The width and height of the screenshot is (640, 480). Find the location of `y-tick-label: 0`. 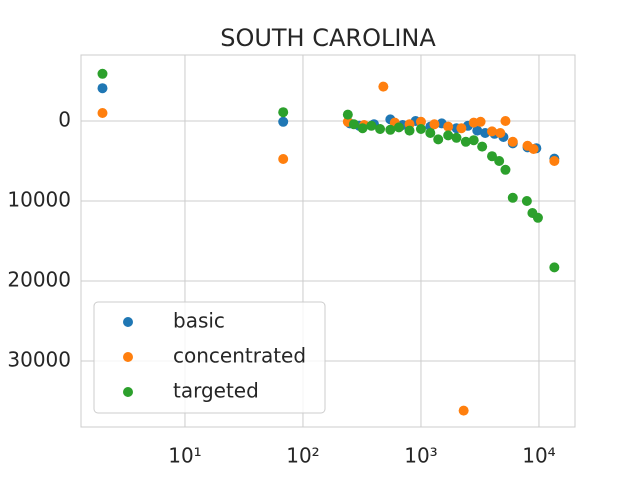

y-tick-label: 0 is located at coordinates (64, 120).